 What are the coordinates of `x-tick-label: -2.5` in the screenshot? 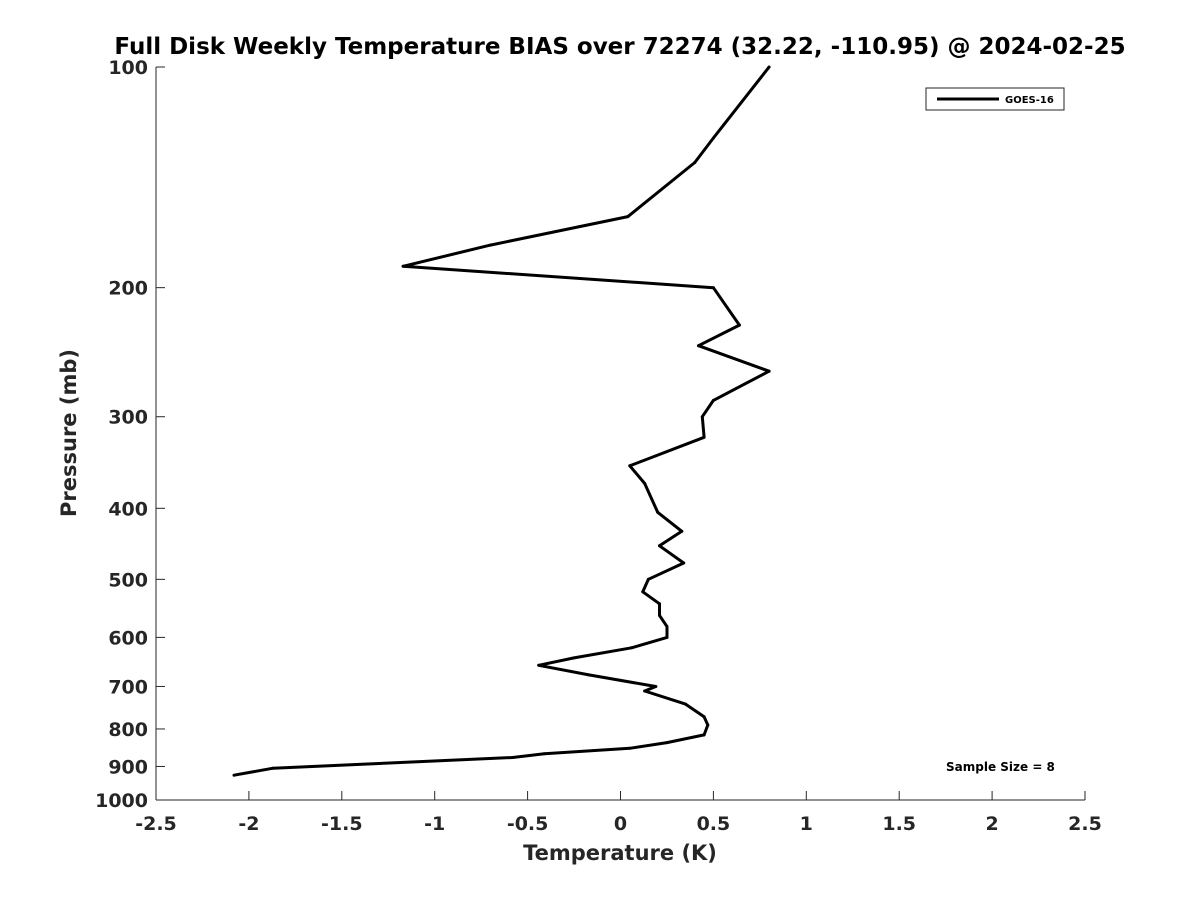 It's located at (156, 824).